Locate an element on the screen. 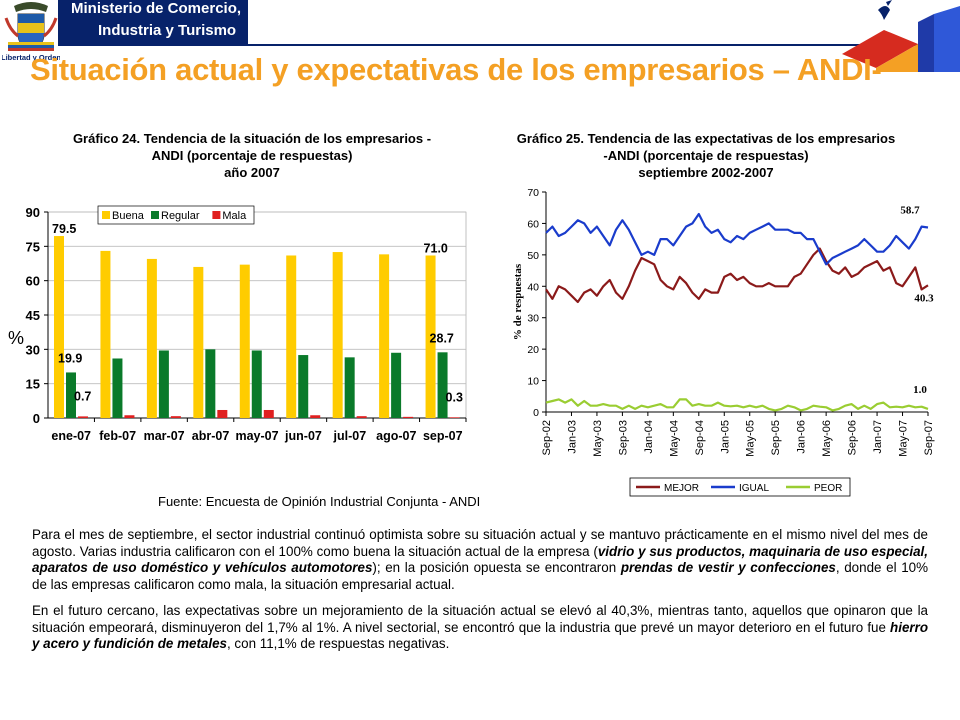 This screenshot has height=720, width=960. ministry-logo-icon is located at coordinates (901, 36).